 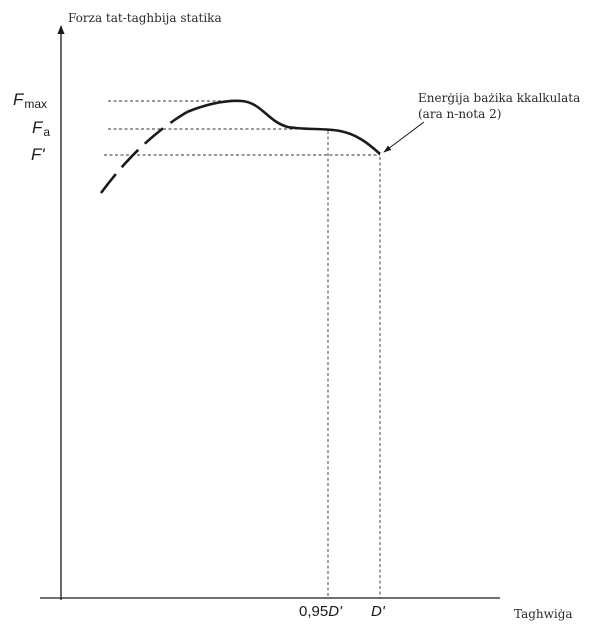 I want to click on fa-label: Fa, so click(x=41, y=128).